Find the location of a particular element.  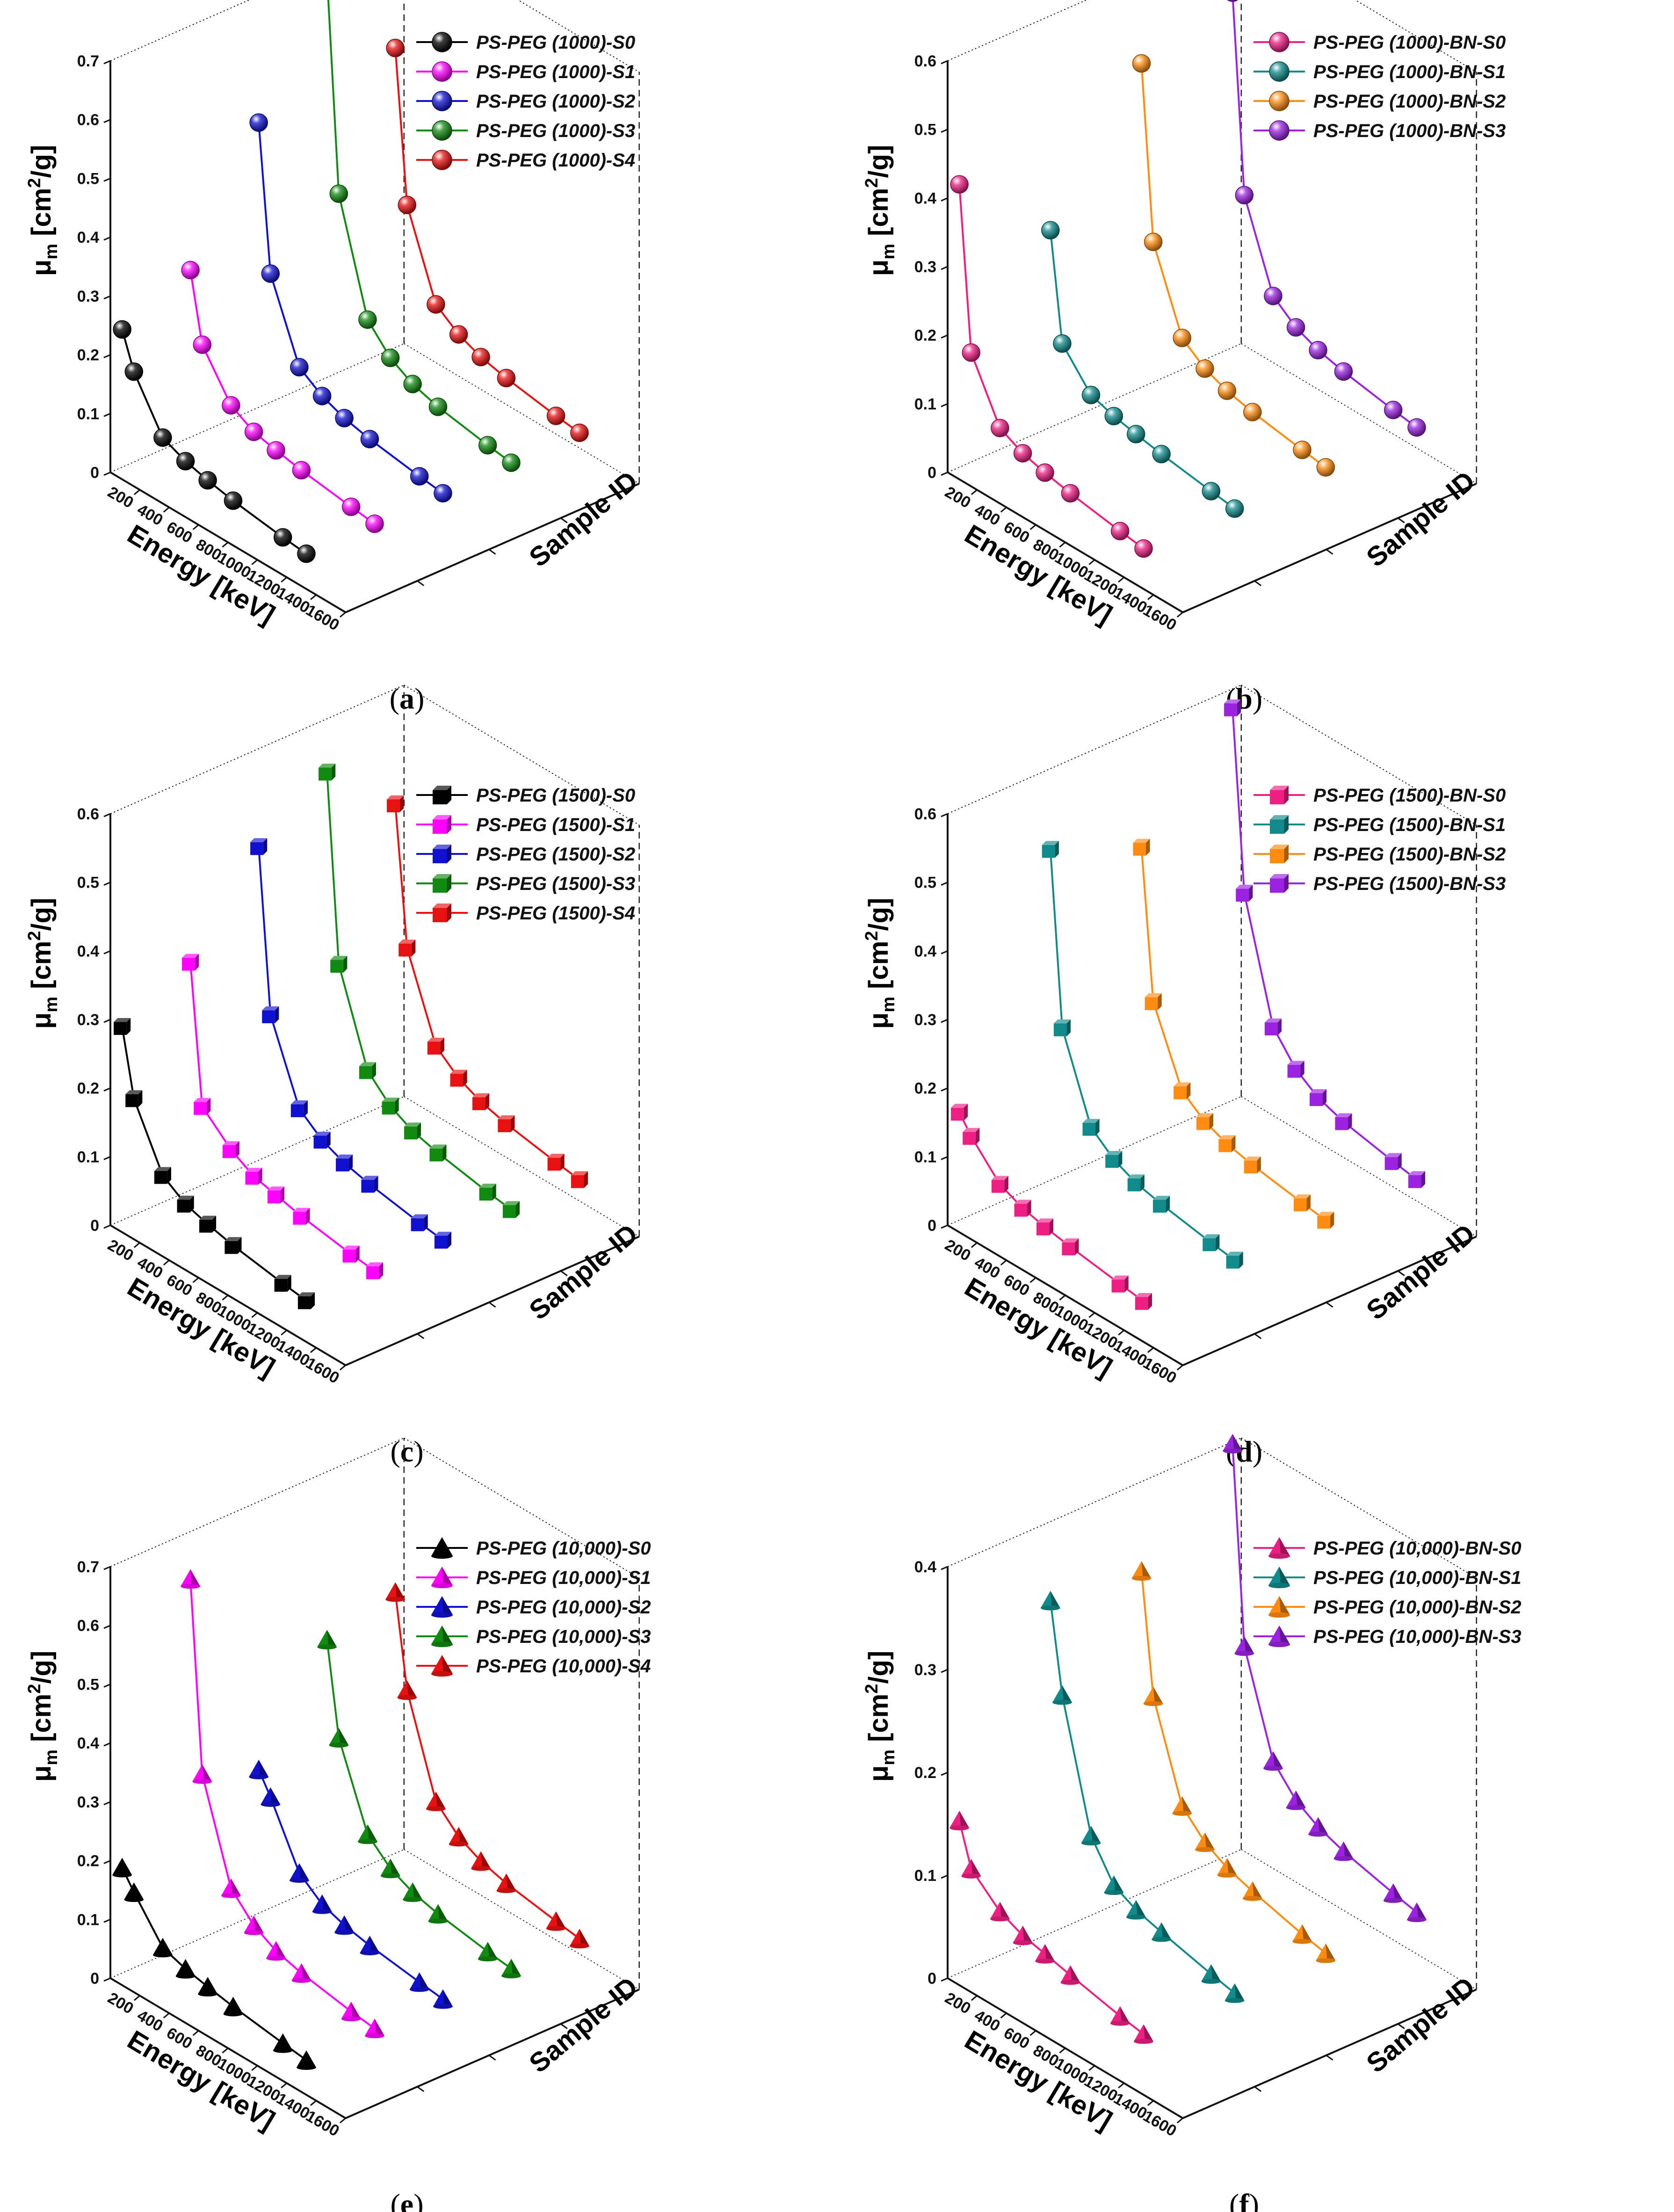

mu-tick-label: 0.5 is located at coordinates (88, 1685).